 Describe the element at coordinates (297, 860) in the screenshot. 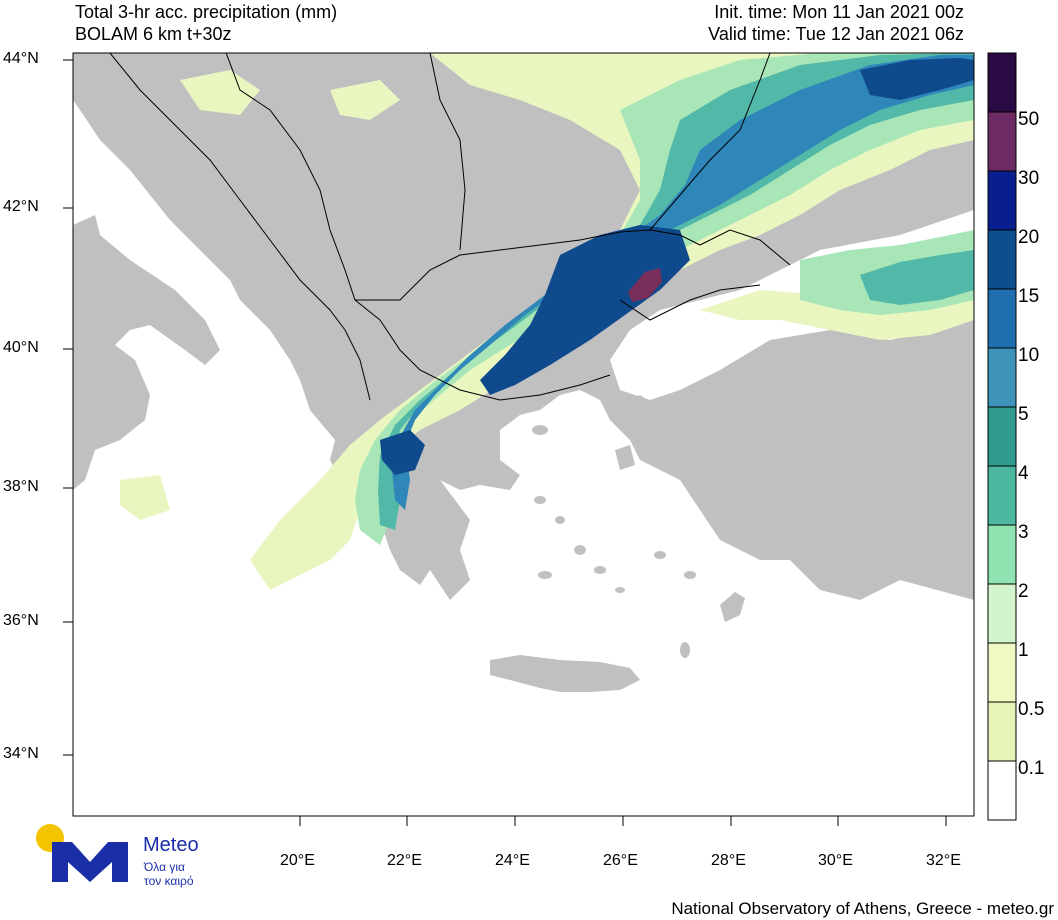

I see `lon-label-20: 20°E` at that location.